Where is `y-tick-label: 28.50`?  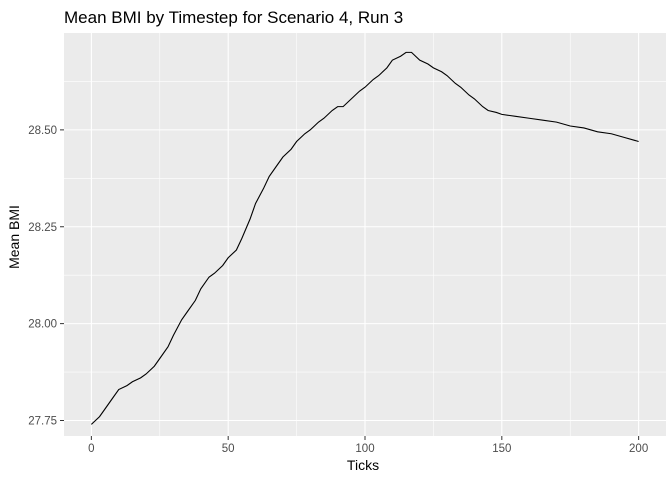
y-tick-label: 28.50 is located at coordinates (42, 131).